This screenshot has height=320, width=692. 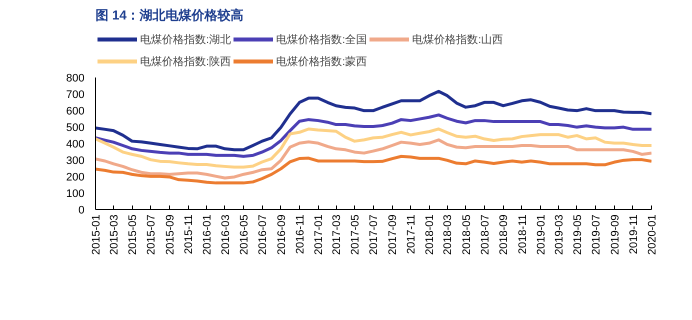 What do you see at coordinates (263, 234) in the screenshot?
I see `x-tick-label: 2016-07` at bounding box center [263, 234].